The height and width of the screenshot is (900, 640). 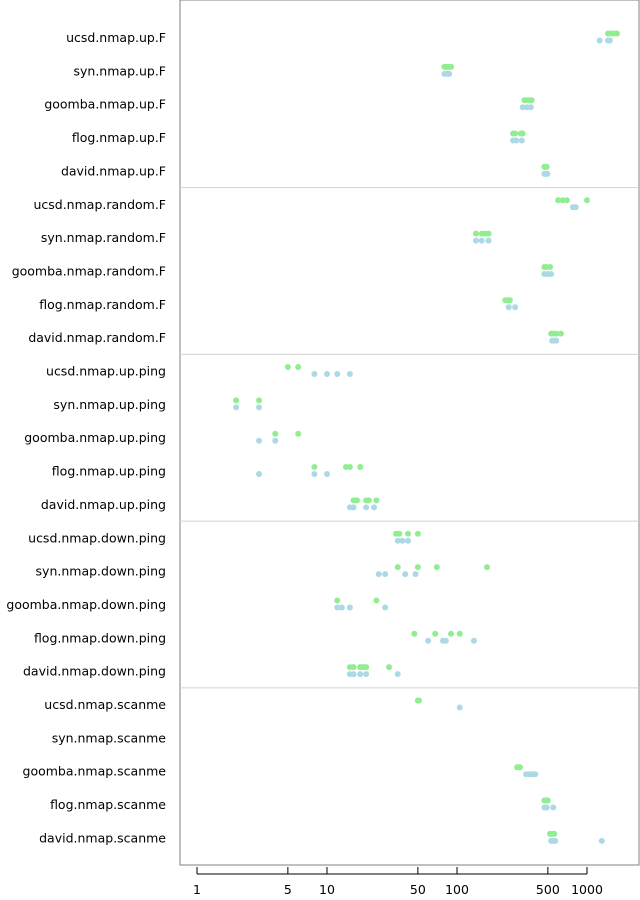 I want to click on row-label: david.nmap.random.F, so click(x=97, y=337).